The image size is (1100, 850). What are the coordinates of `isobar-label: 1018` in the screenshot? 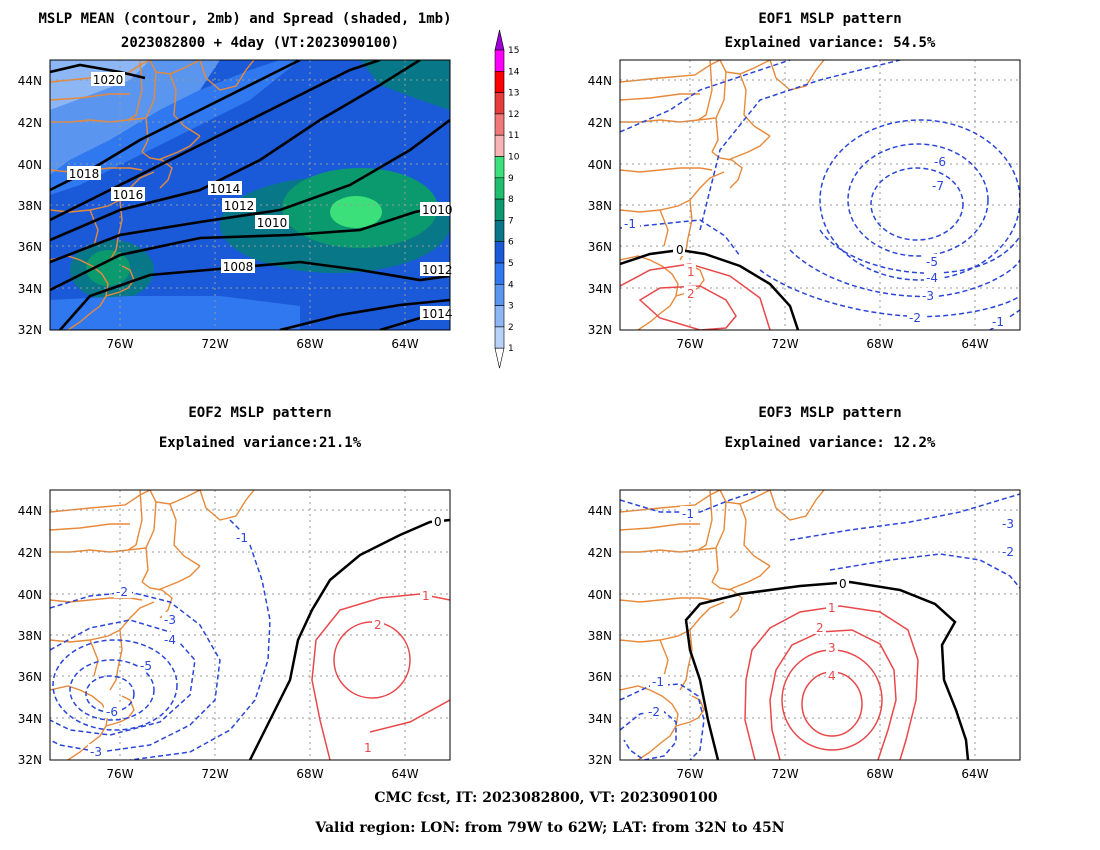 It's located at (84, 174).